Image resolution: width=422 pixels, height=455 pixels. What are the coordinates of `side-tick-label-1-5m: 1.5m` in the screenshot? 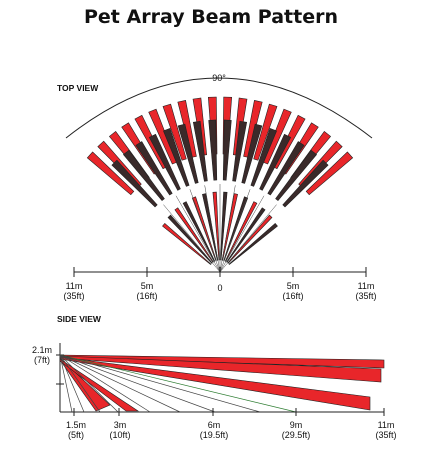 It's located at (76, 425).